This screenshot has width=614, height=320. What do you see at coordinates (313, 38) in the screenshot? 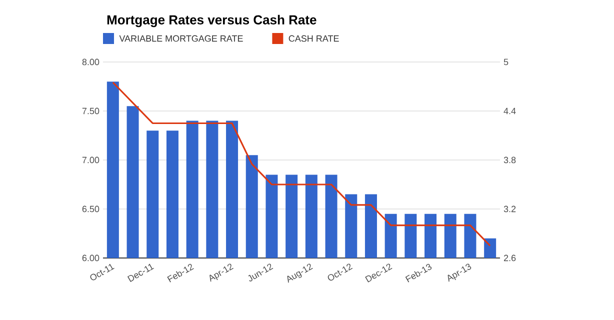
I see `legend-label: CASH RATE` at bounding box center [313, 38].